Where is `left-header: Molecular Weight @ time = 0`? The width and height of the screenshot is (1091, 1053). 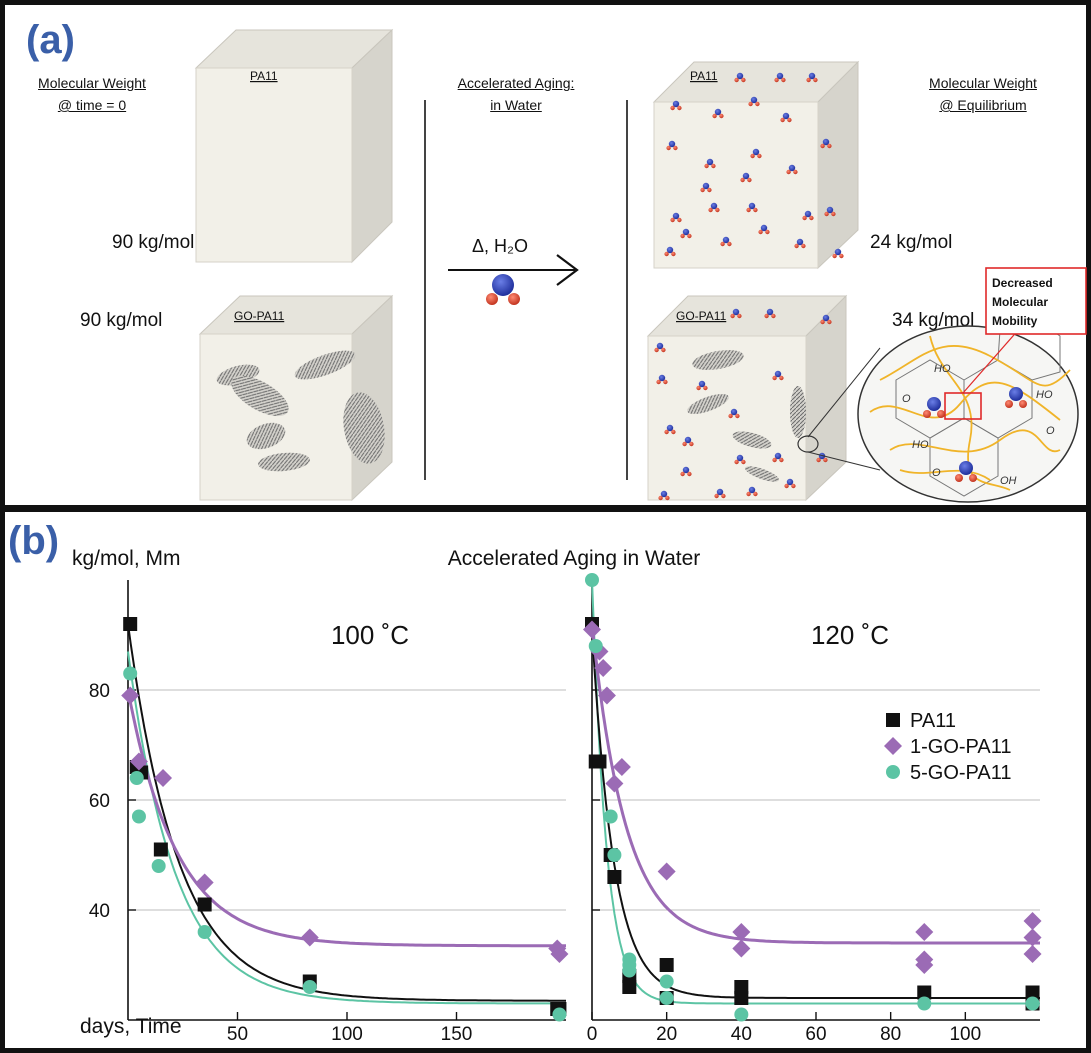
left-header: Molecular Weight @ time = 0 is located at coordinates (92, 94).